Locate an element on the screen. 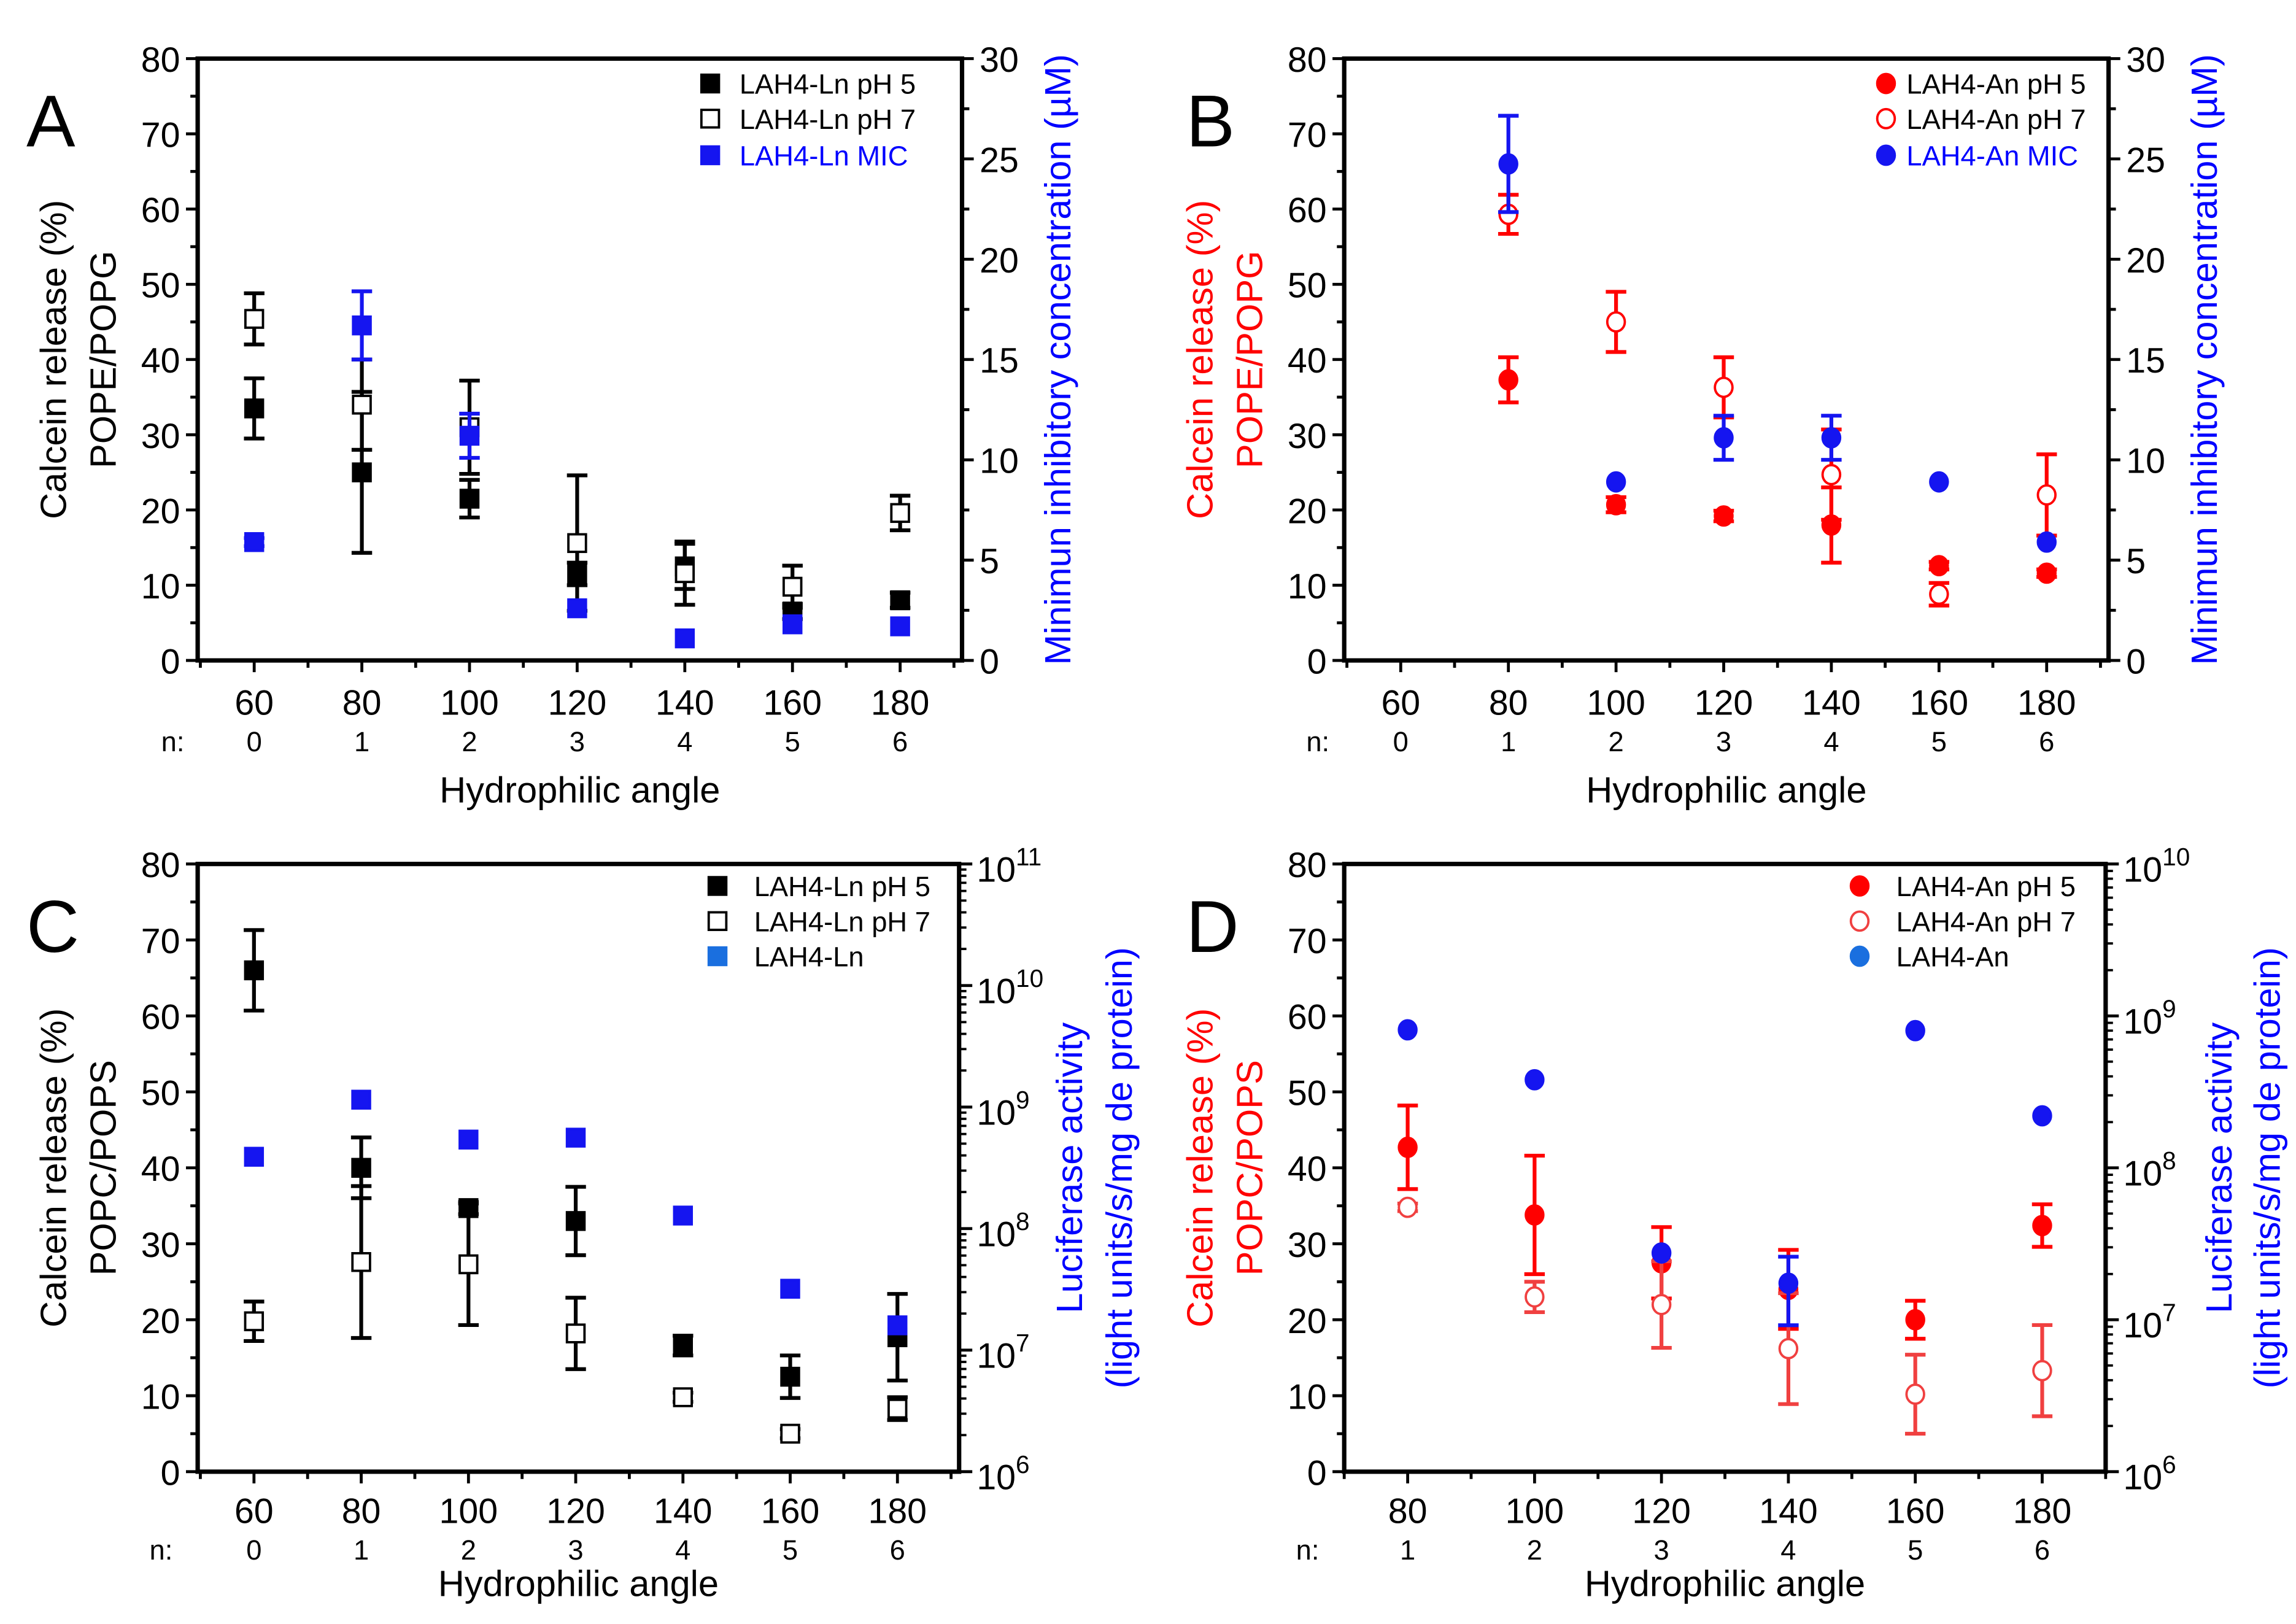  n-label: 6 is located at coordinates (2042, 1550).